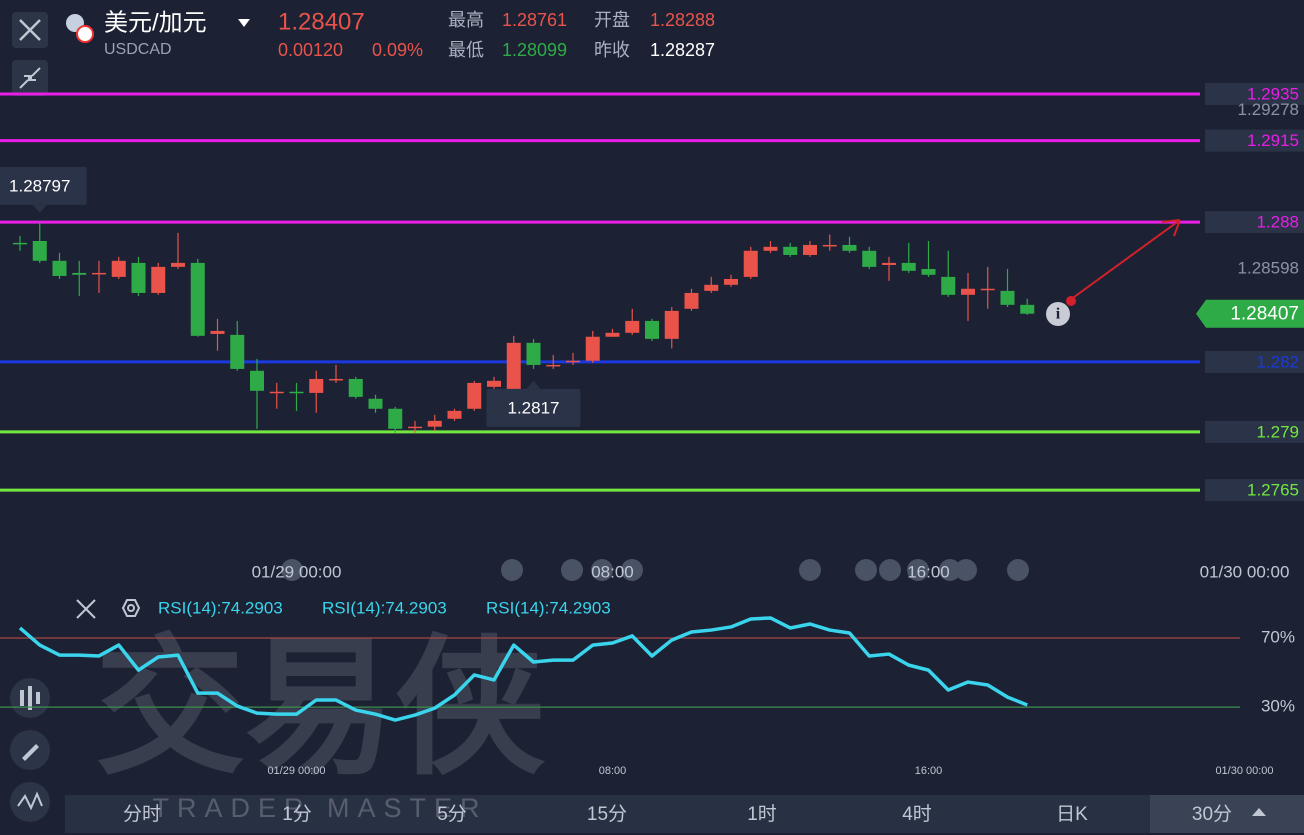  I want to click on tab-bar, so click(684, 814).